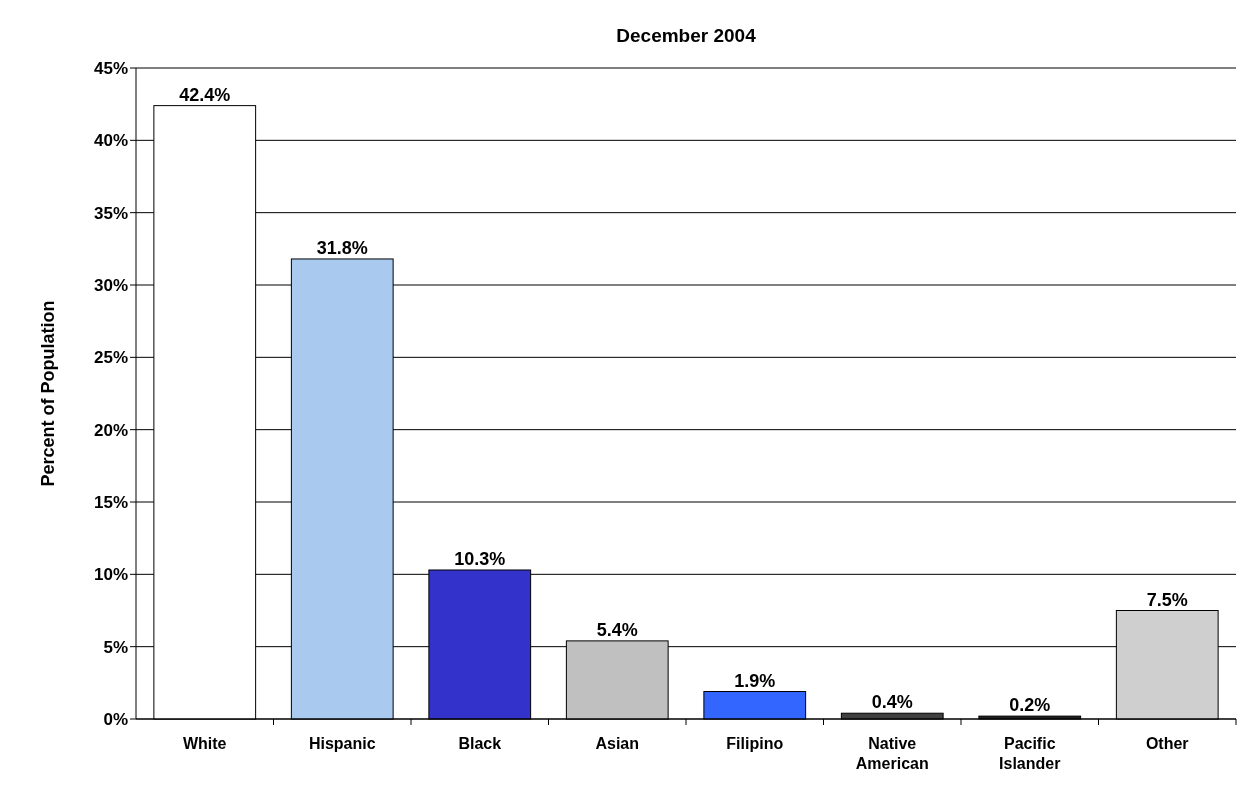  What do you see at coordinates (1030, 753) in the screenshot?
I see `x-tick-label: Pacific Islander` at bounding box center [1030, 753].